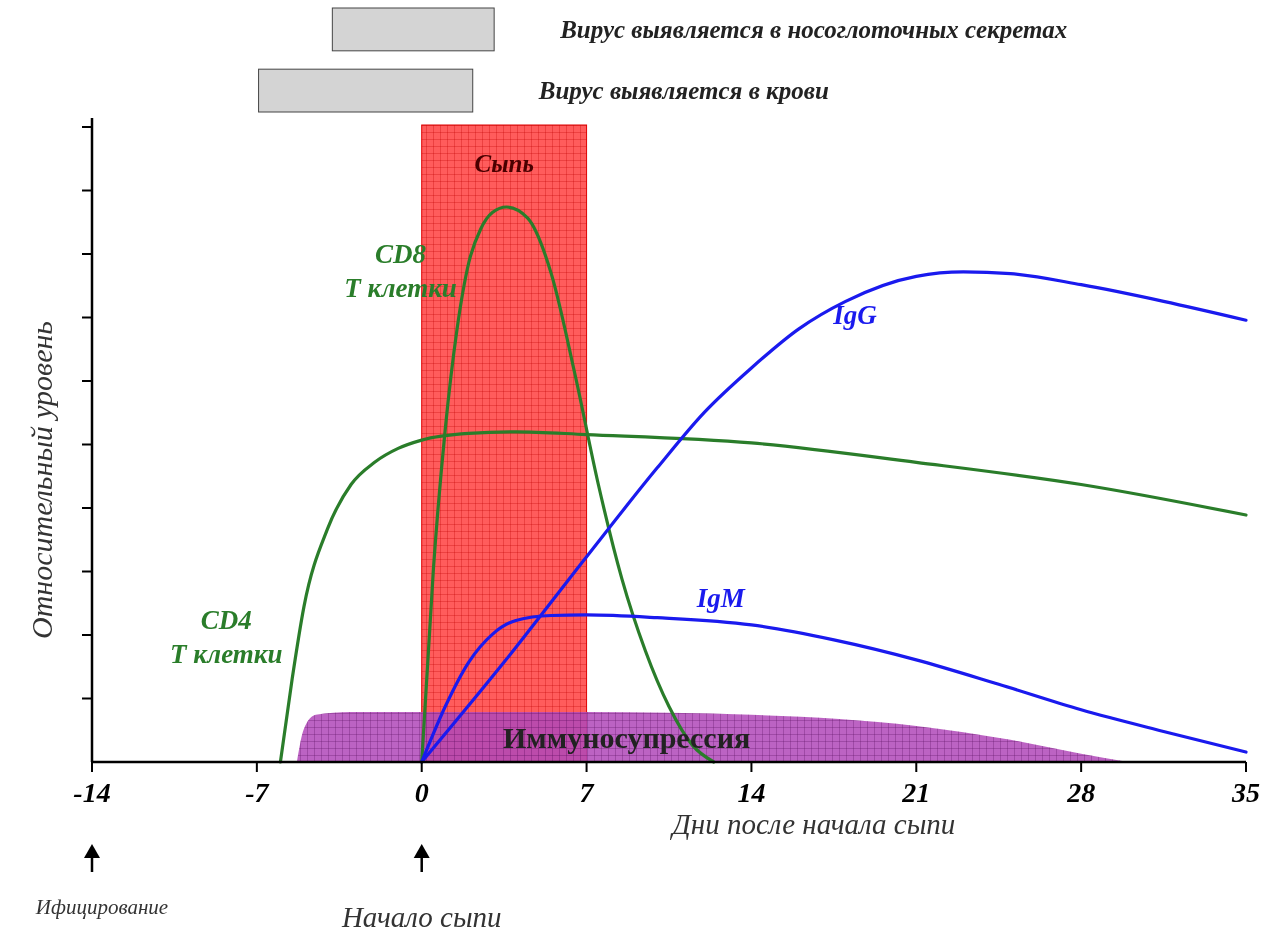 This screenshot has width=1270, height=932. I want to click on x-tick-label: 14, so click(751, 792).